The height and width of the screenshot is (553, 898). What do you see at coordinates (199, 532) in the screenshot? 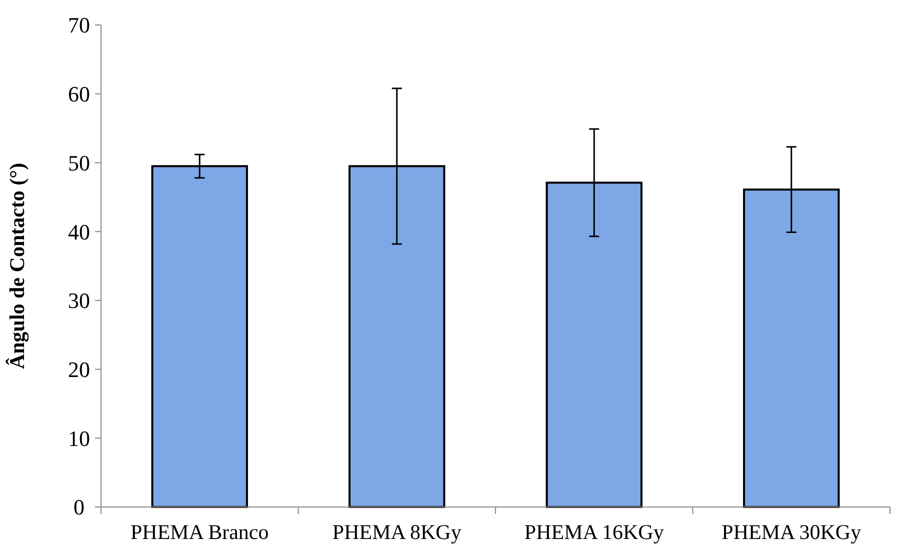
I see `x-tick-label: PHEMA Branco` at bounding box center [199, 532].